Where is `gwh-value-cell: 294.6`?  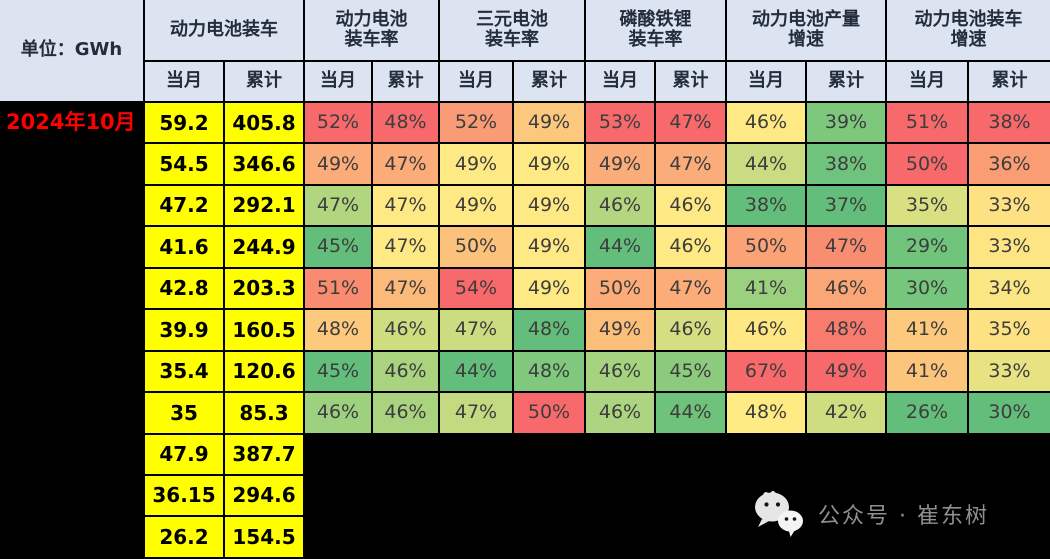 gwh-value-cell: 294.6 is located at coordinates (264, 495).